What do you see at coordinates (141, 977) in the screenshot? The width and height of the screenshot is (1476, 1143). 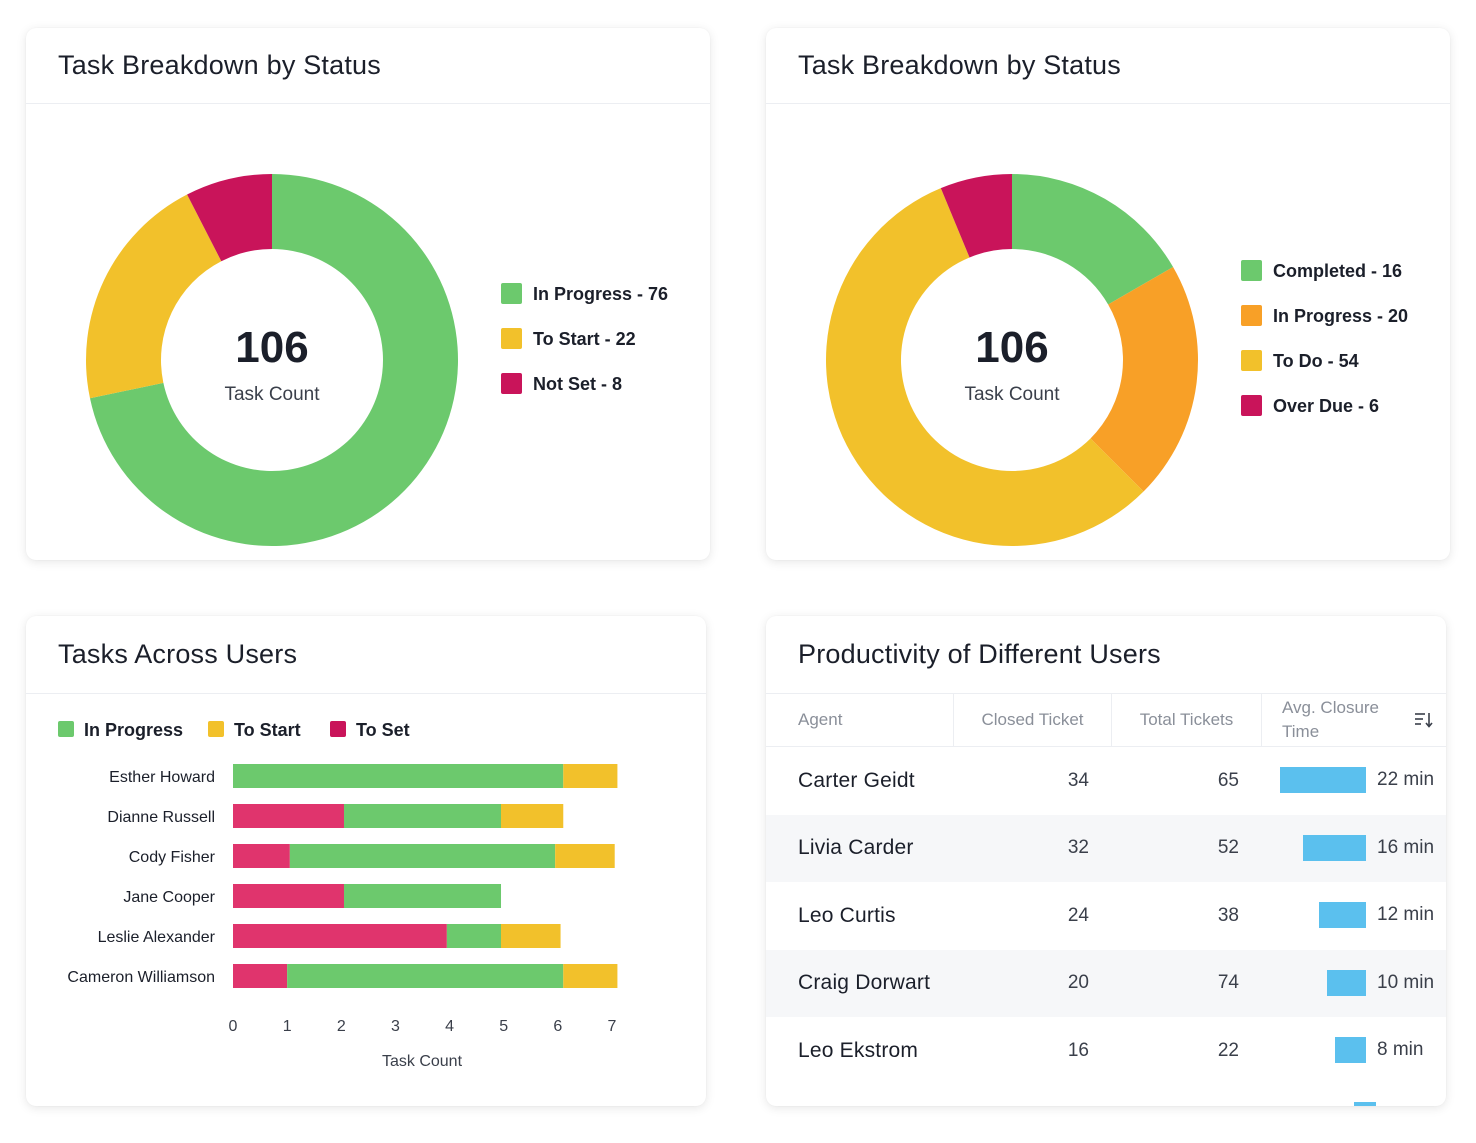 I see `category-label-cameron-williamson: Cameron Williamson` at bounding box center [141, 977].